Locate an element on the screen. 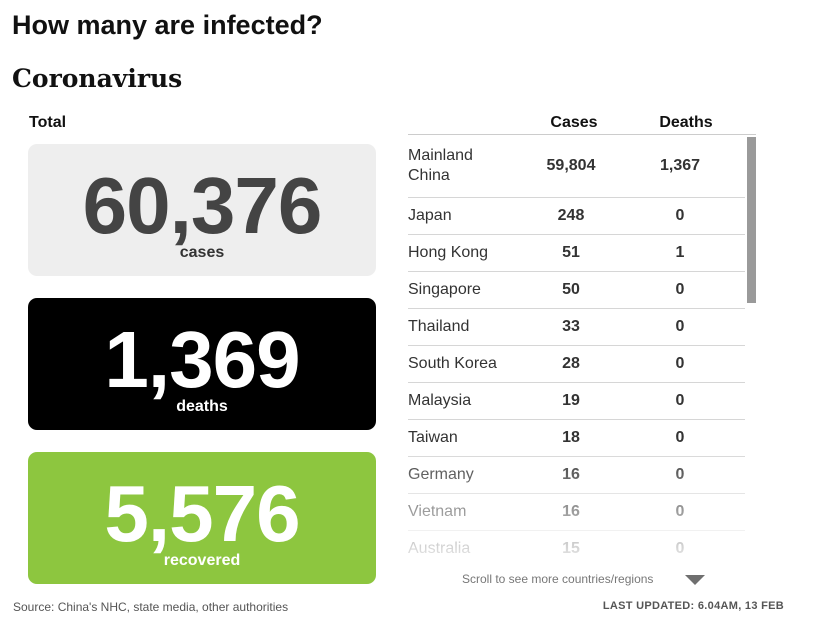 The image size is (828, 632). table-row: Malaysia 19 0 is located at coordinates (576, 401).